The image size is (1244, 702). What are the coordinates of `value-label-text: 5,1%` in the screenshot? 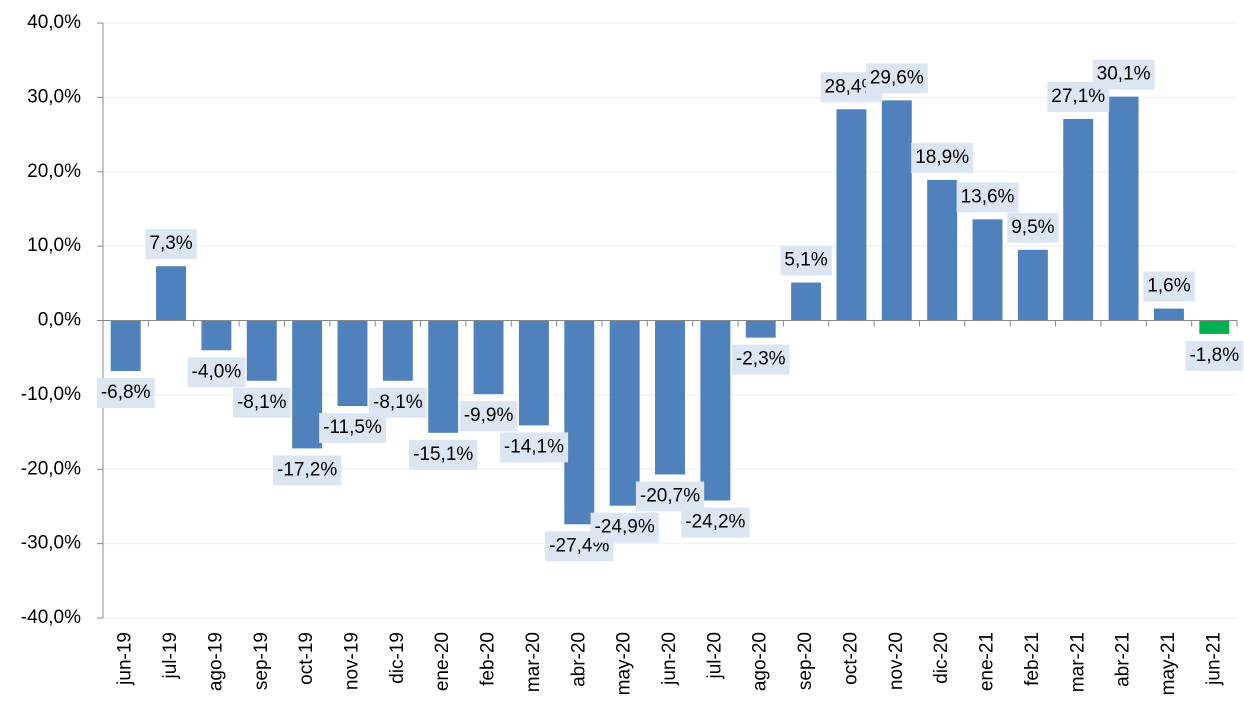 It's located at (805, 260).